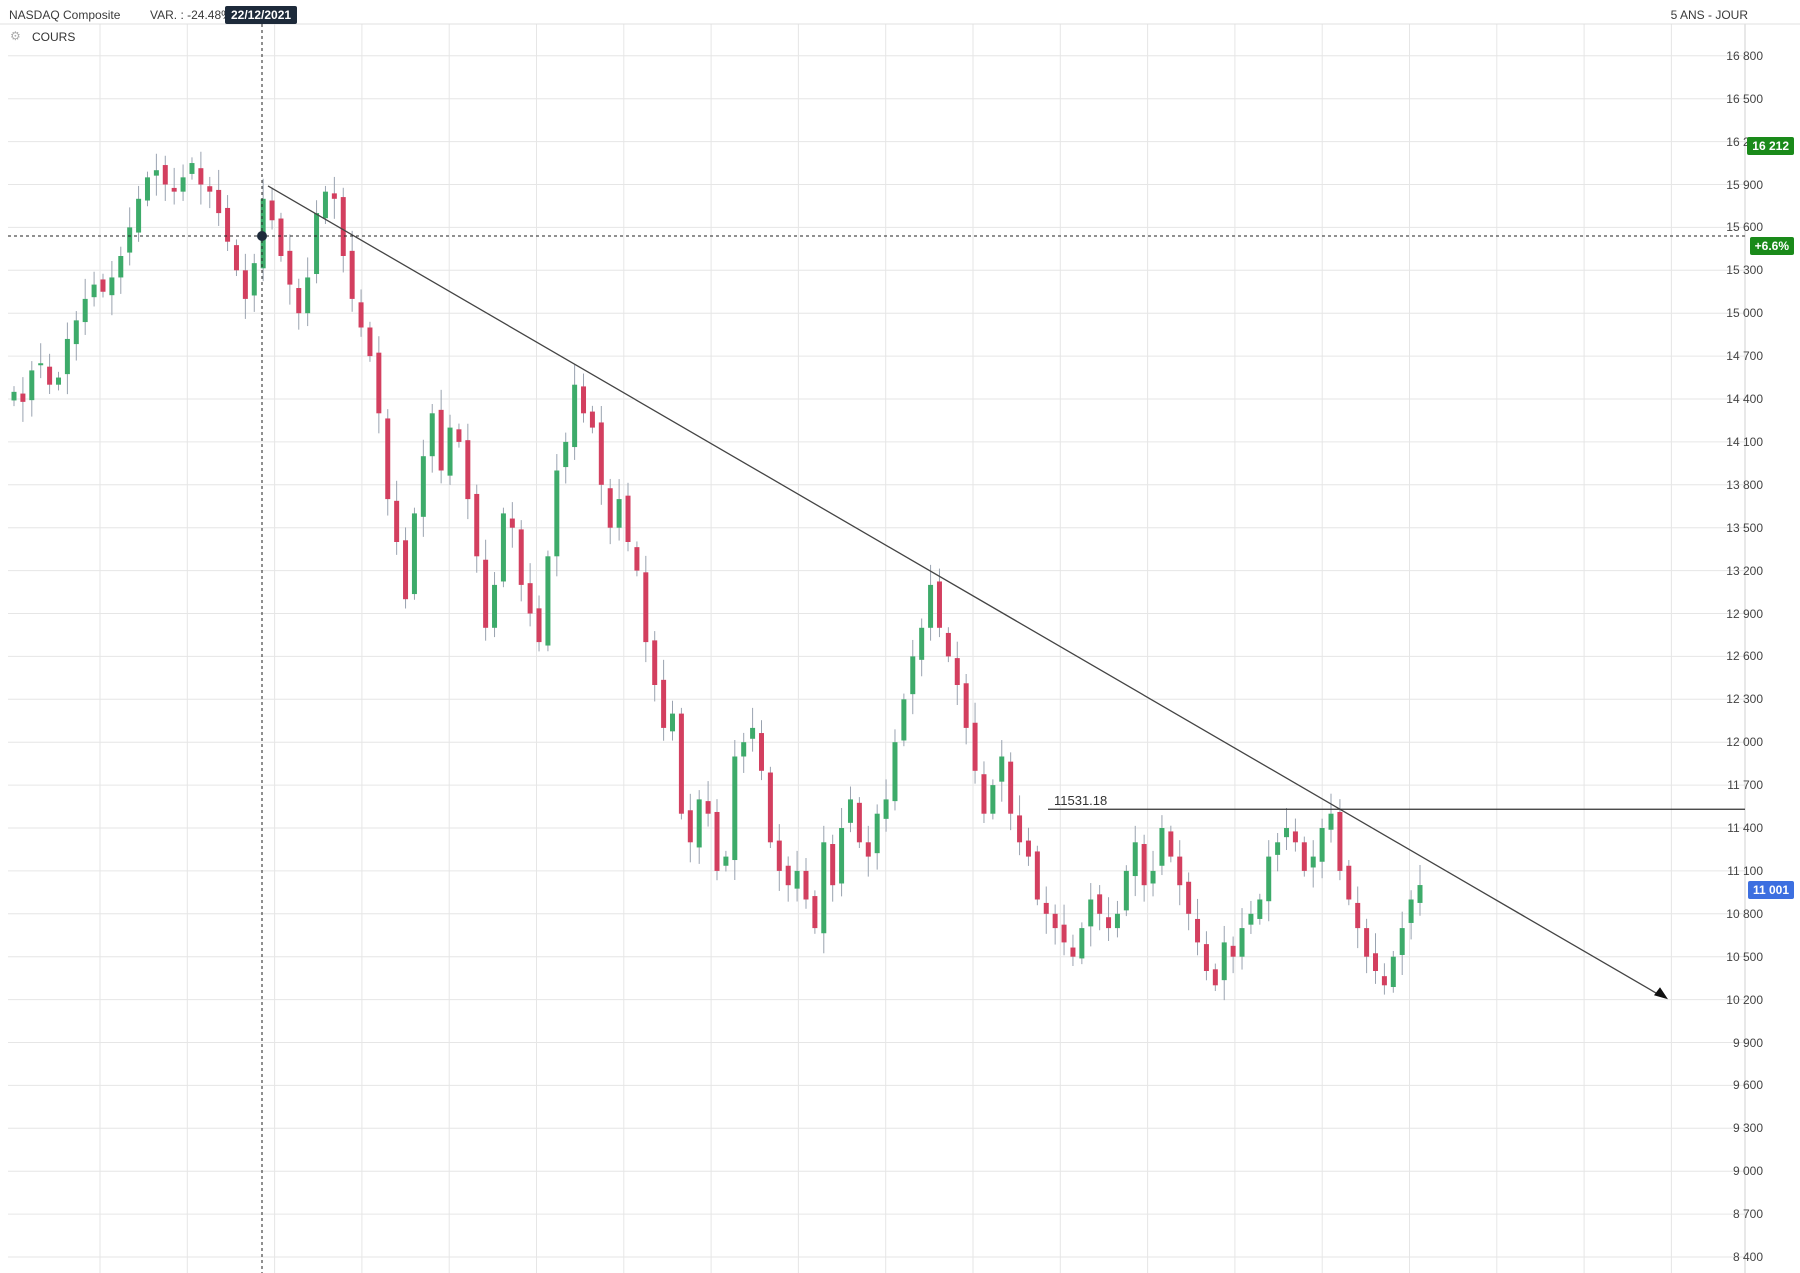  What do you see at coordinates (15, 36) in the screenshot?
I see `gear-icon: ⚙` at bounding box center [15, 36].